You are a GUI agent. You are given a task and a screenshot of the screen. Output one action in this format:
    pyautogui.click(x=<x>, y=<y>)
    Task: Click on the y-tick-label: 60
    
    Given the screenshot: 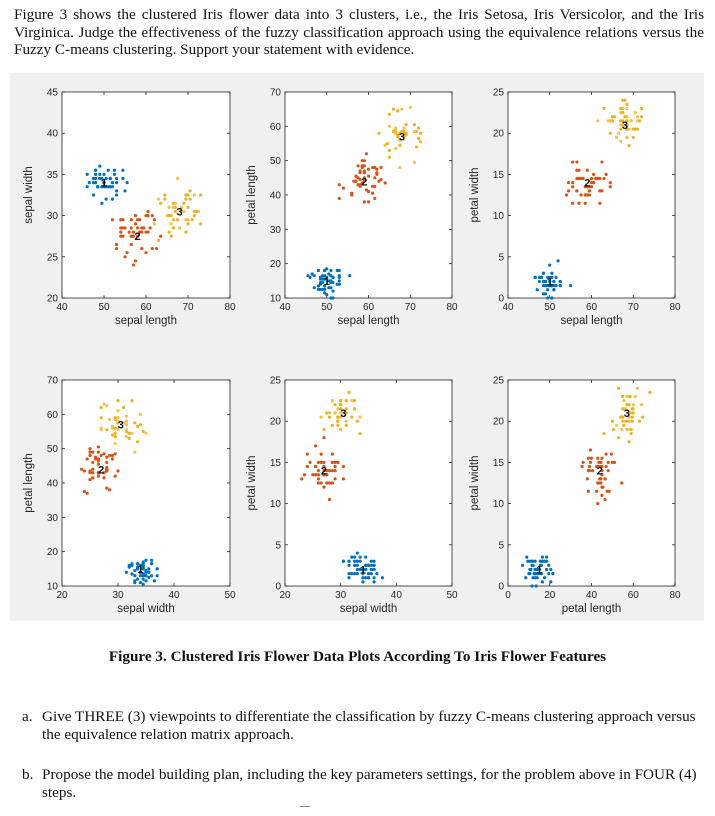 What is the action you would take?
    pyautogui.click(x=276, y=127)
    